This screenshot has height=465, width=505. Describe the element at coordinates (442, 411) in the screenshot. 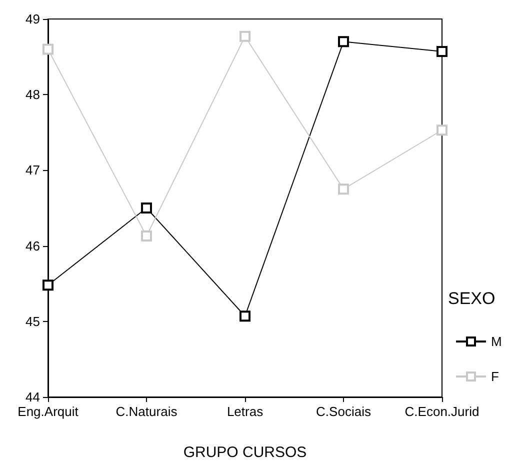

I see `x-tick-label: C.Econ.Jurid` at that location.